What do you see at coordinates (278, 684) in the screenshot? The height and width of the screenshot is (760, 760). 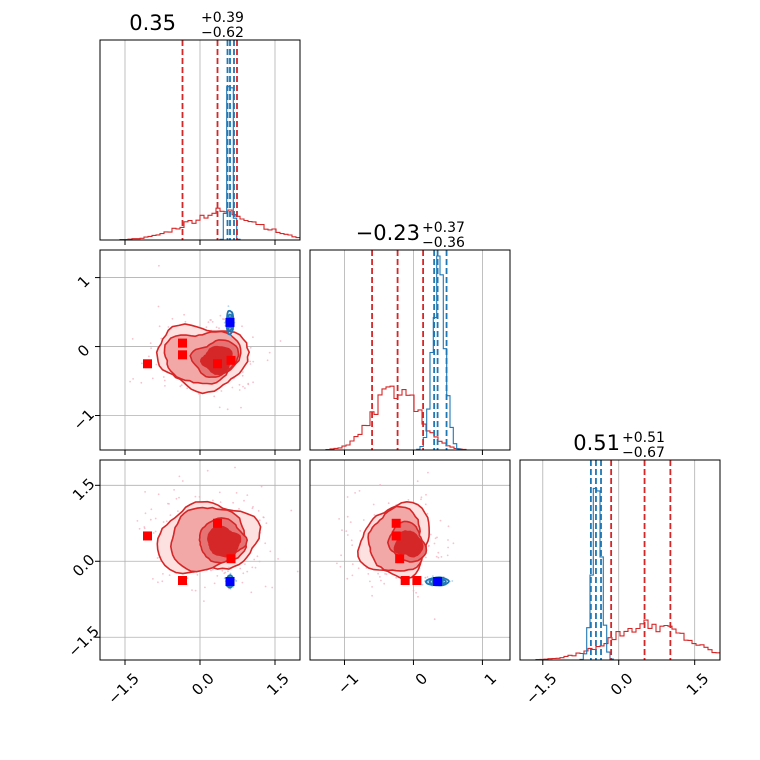 I see `xtick-label-0-2: 1.5` at bounding box center [278, 684].